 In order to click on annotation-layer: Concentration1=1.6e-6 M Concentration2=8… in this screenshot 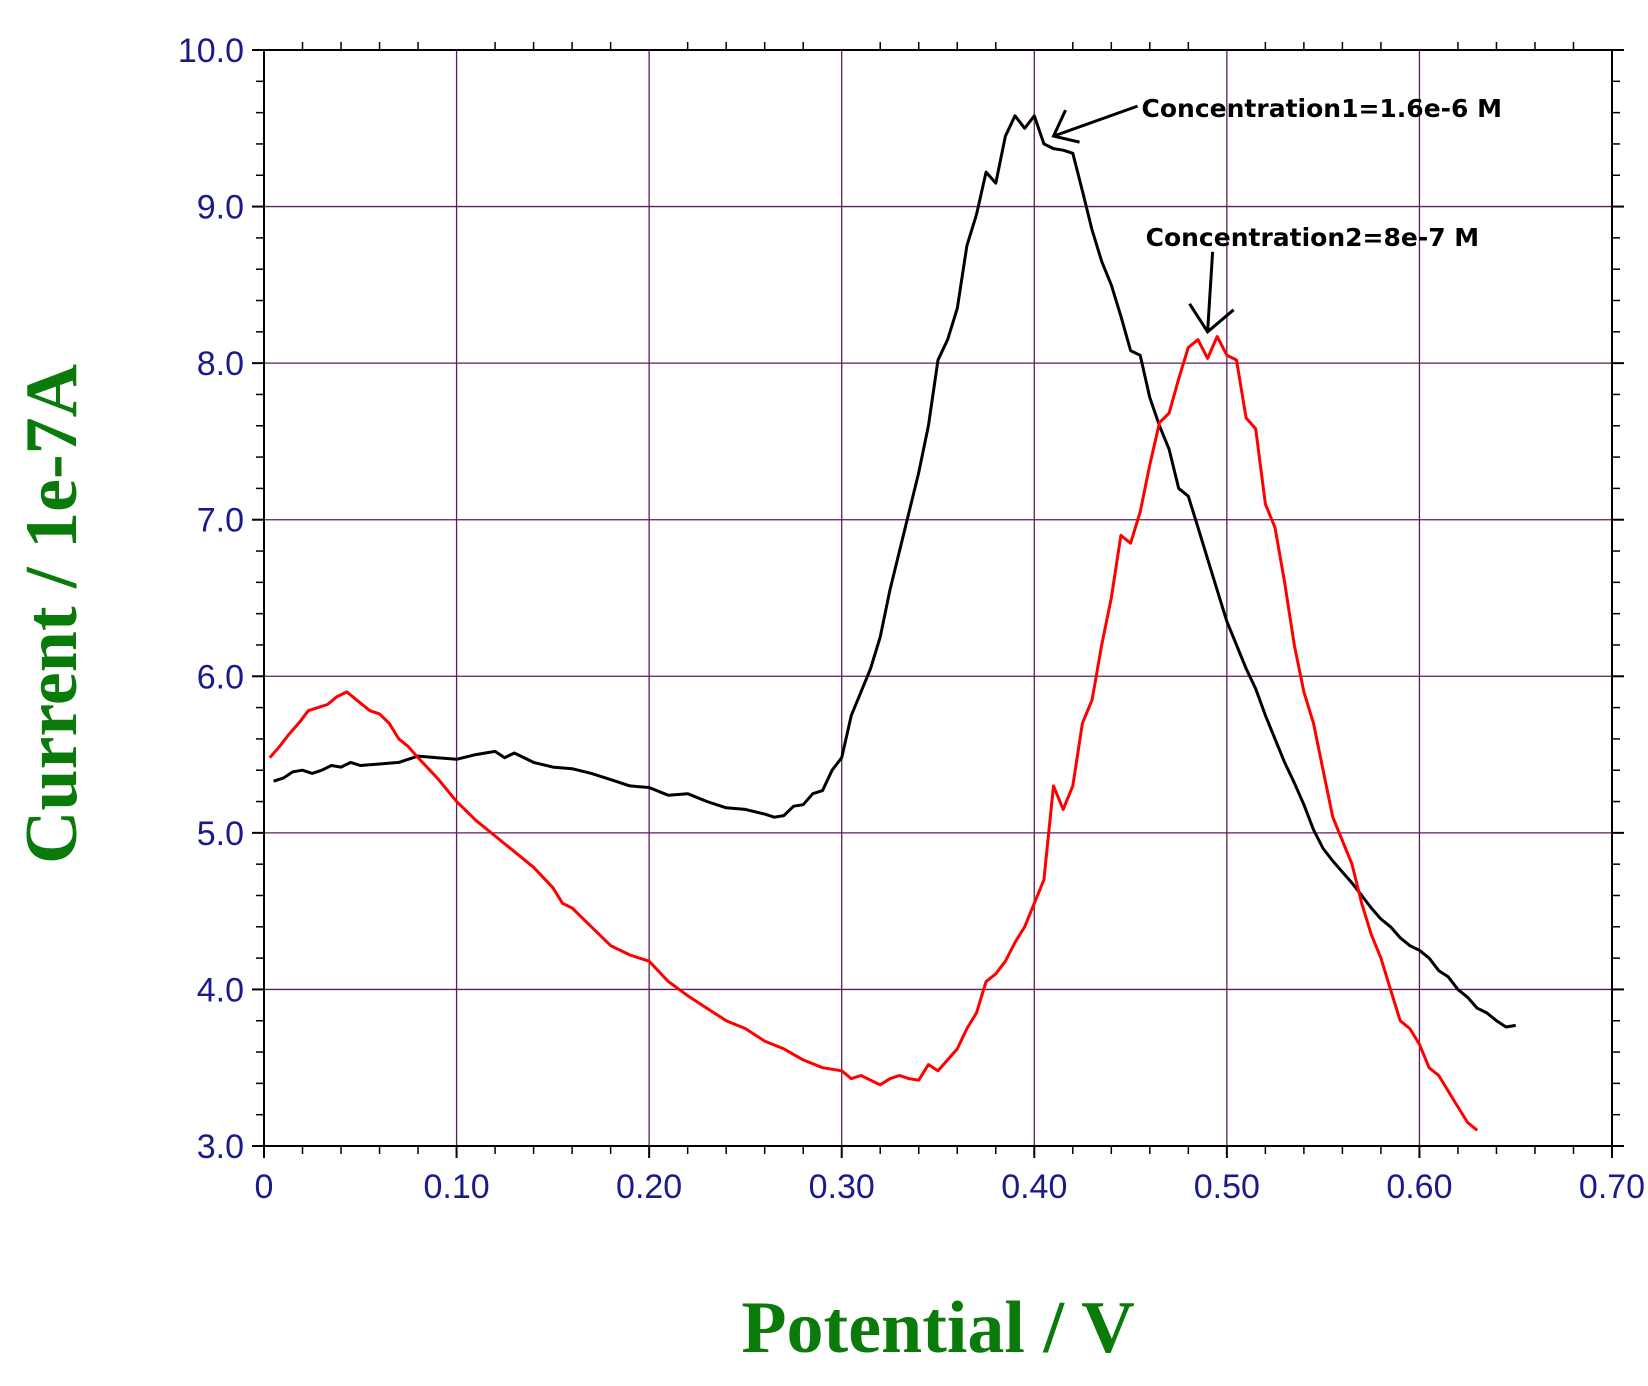, I will do `click(1276, 214)`.